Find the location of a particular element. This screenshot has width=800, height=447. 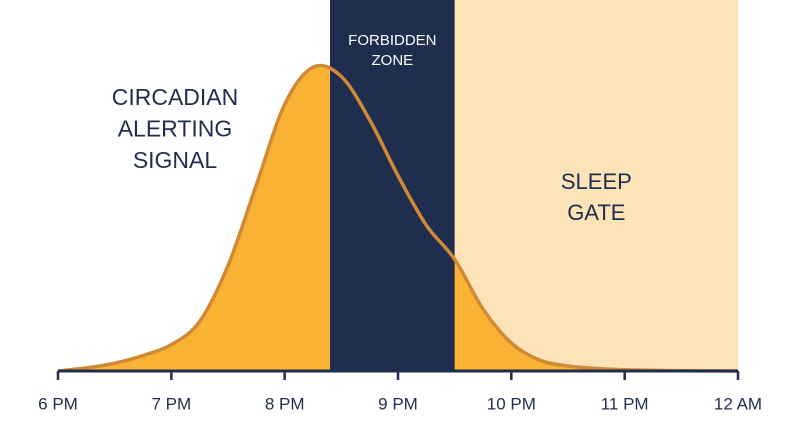

x-tick-label: 10 PM is located at coordinates (511, 403).